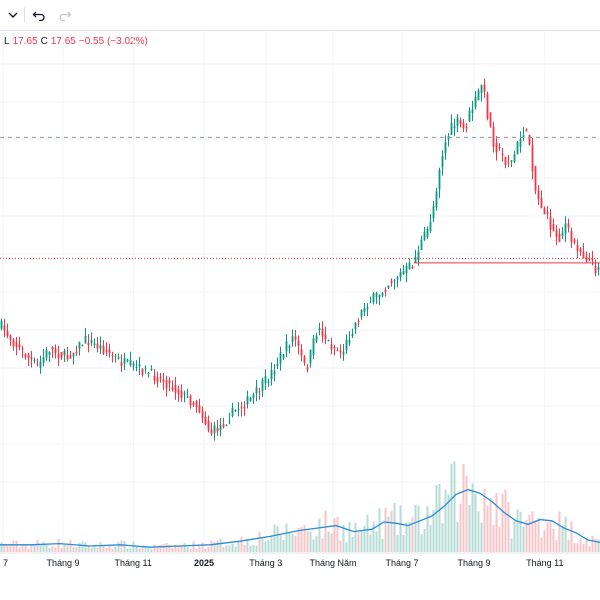 This screenshot has width=600, height=600. Describe the element at coordinates (25, 41) in the screenshot. I see `low-value: 17.65` at that location.